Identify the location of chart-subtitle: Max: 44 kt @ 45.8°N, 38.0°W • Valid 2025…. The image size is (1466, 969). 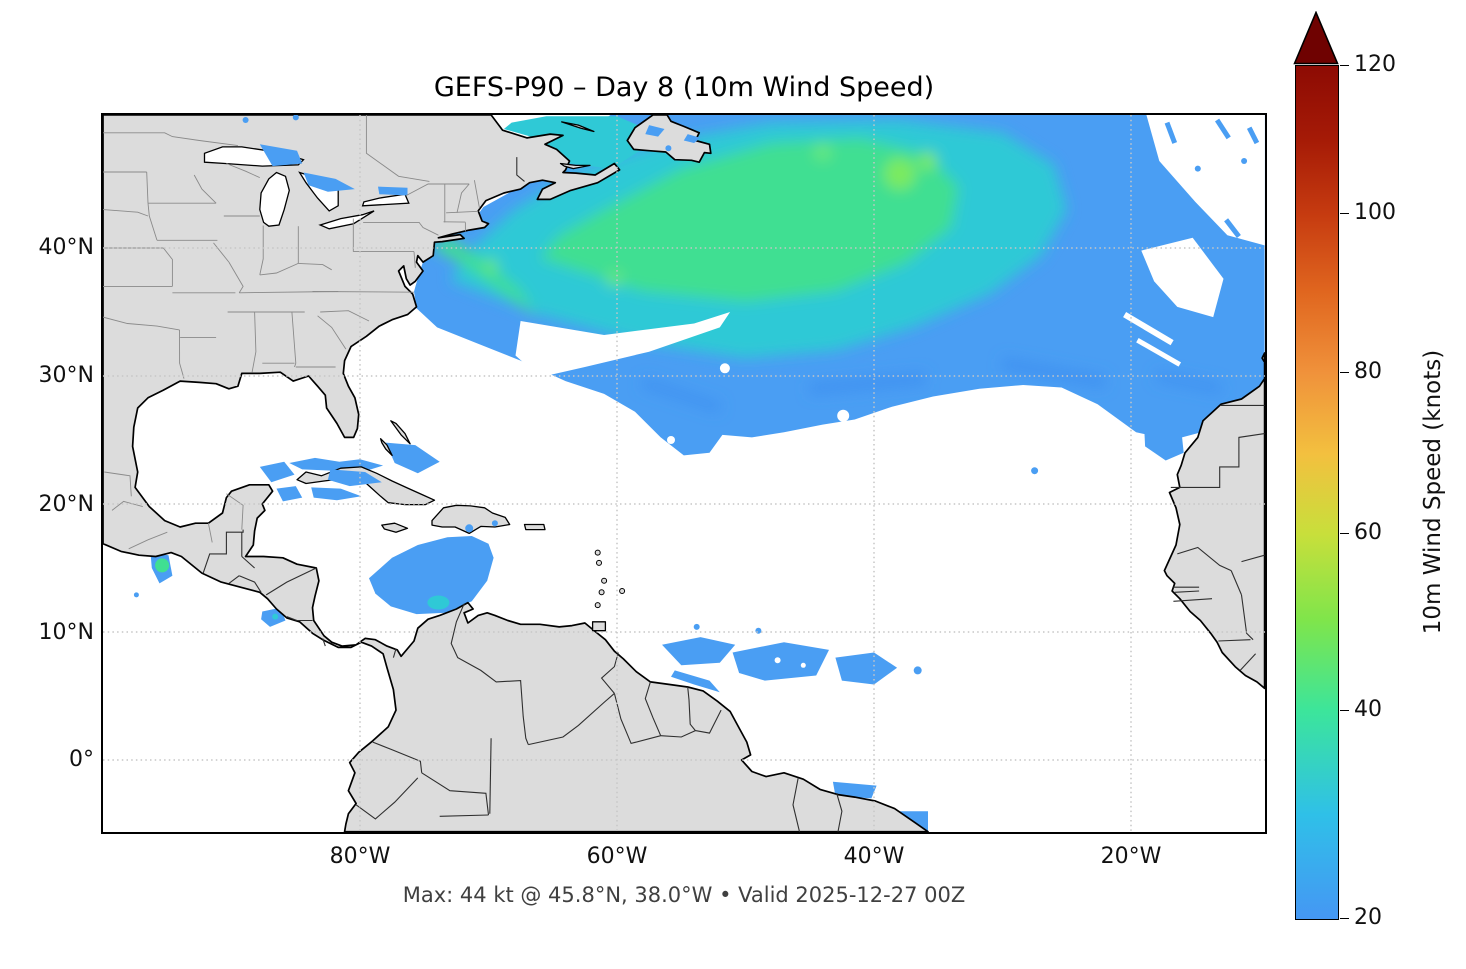
(684, 895).